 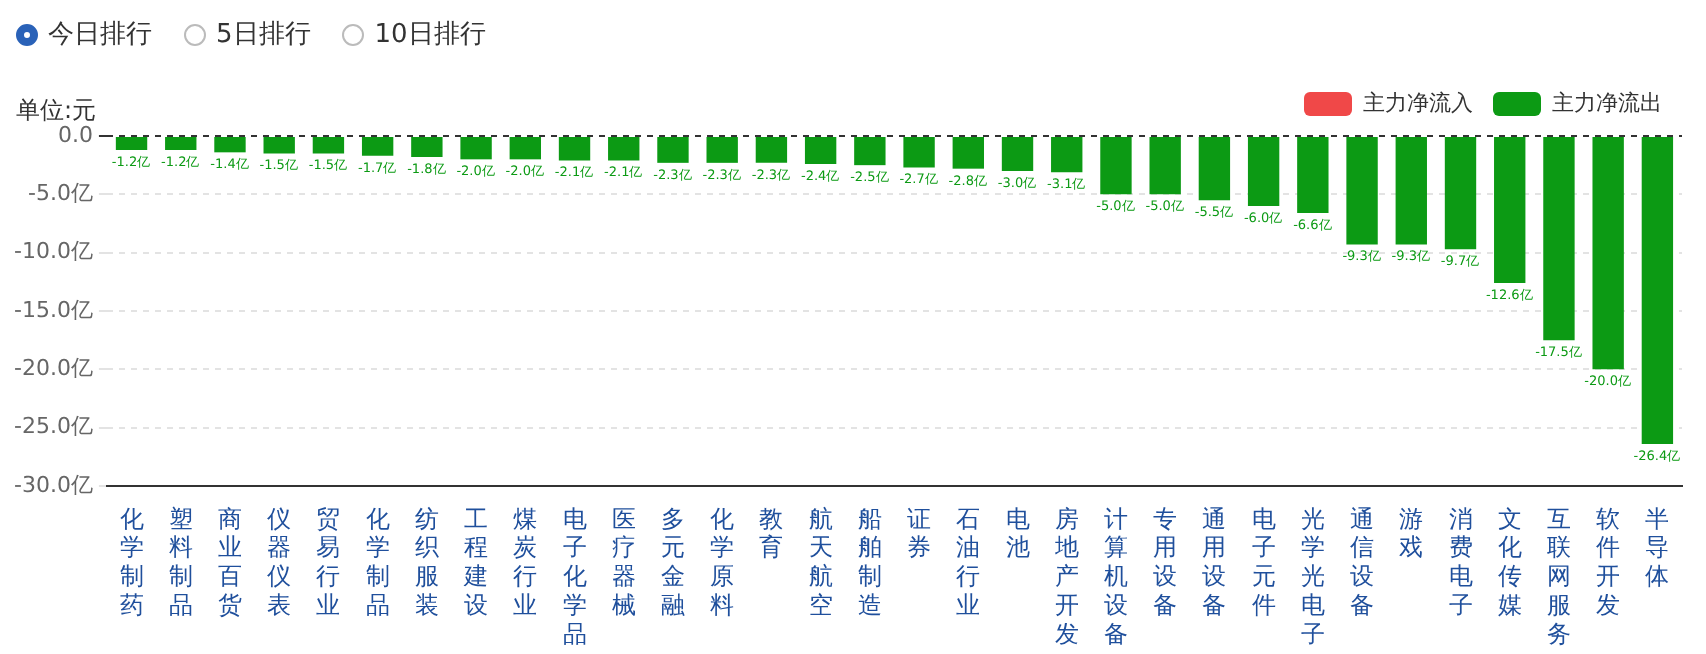 What do you see at coordinates (1509, 562) in the screenshot?
I see `x-tick-label: 文化传媒` at bounding box center [1509, 562].